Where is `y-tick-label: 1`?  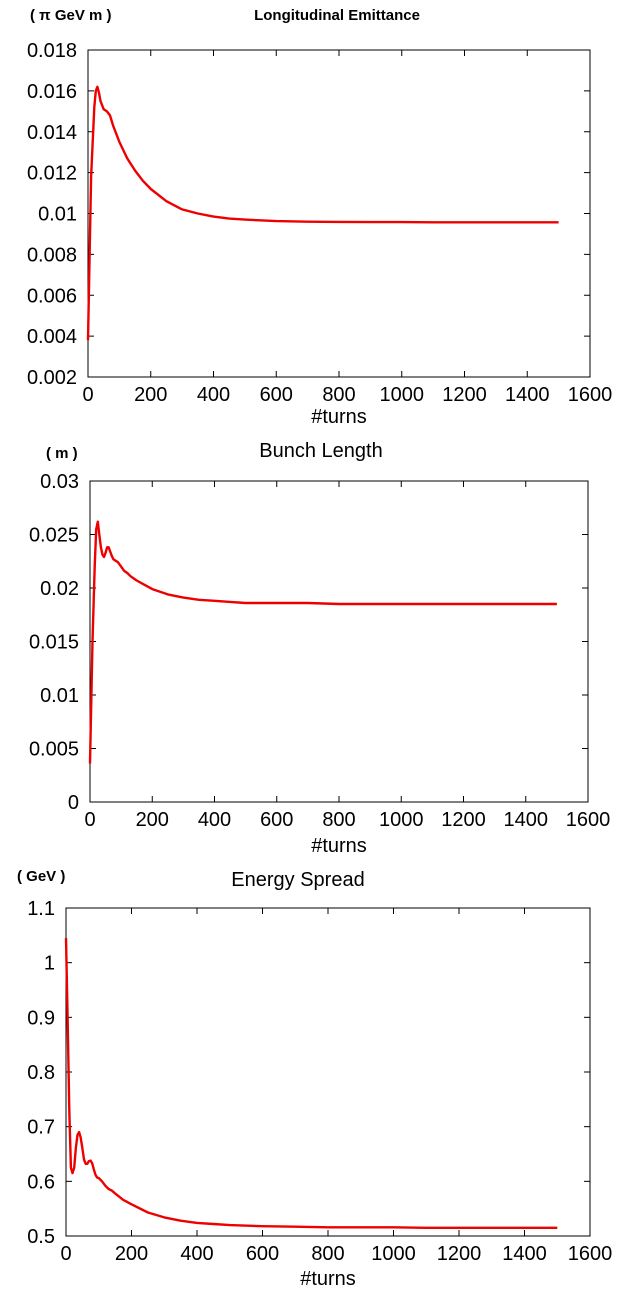 y-tick-label: 1 is located at coordinates (49, 964).